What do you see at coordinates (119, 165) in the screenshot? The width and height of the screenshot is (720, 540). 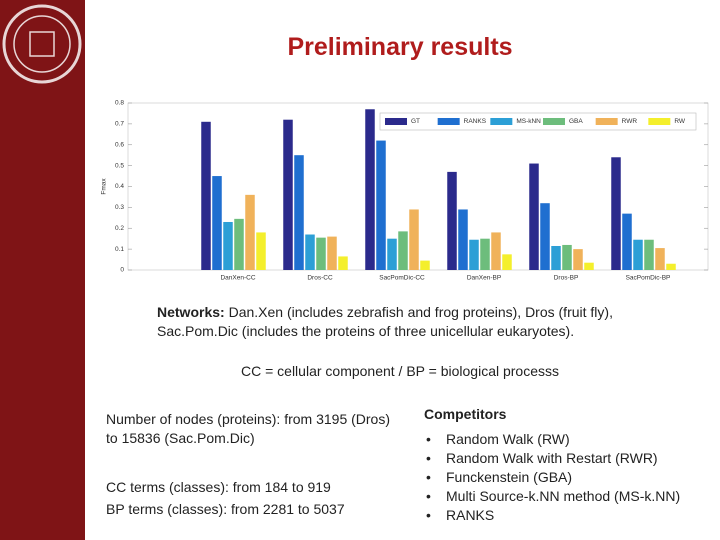 I see `y-tick-label: 0.5` at bounding box center [119, 165].